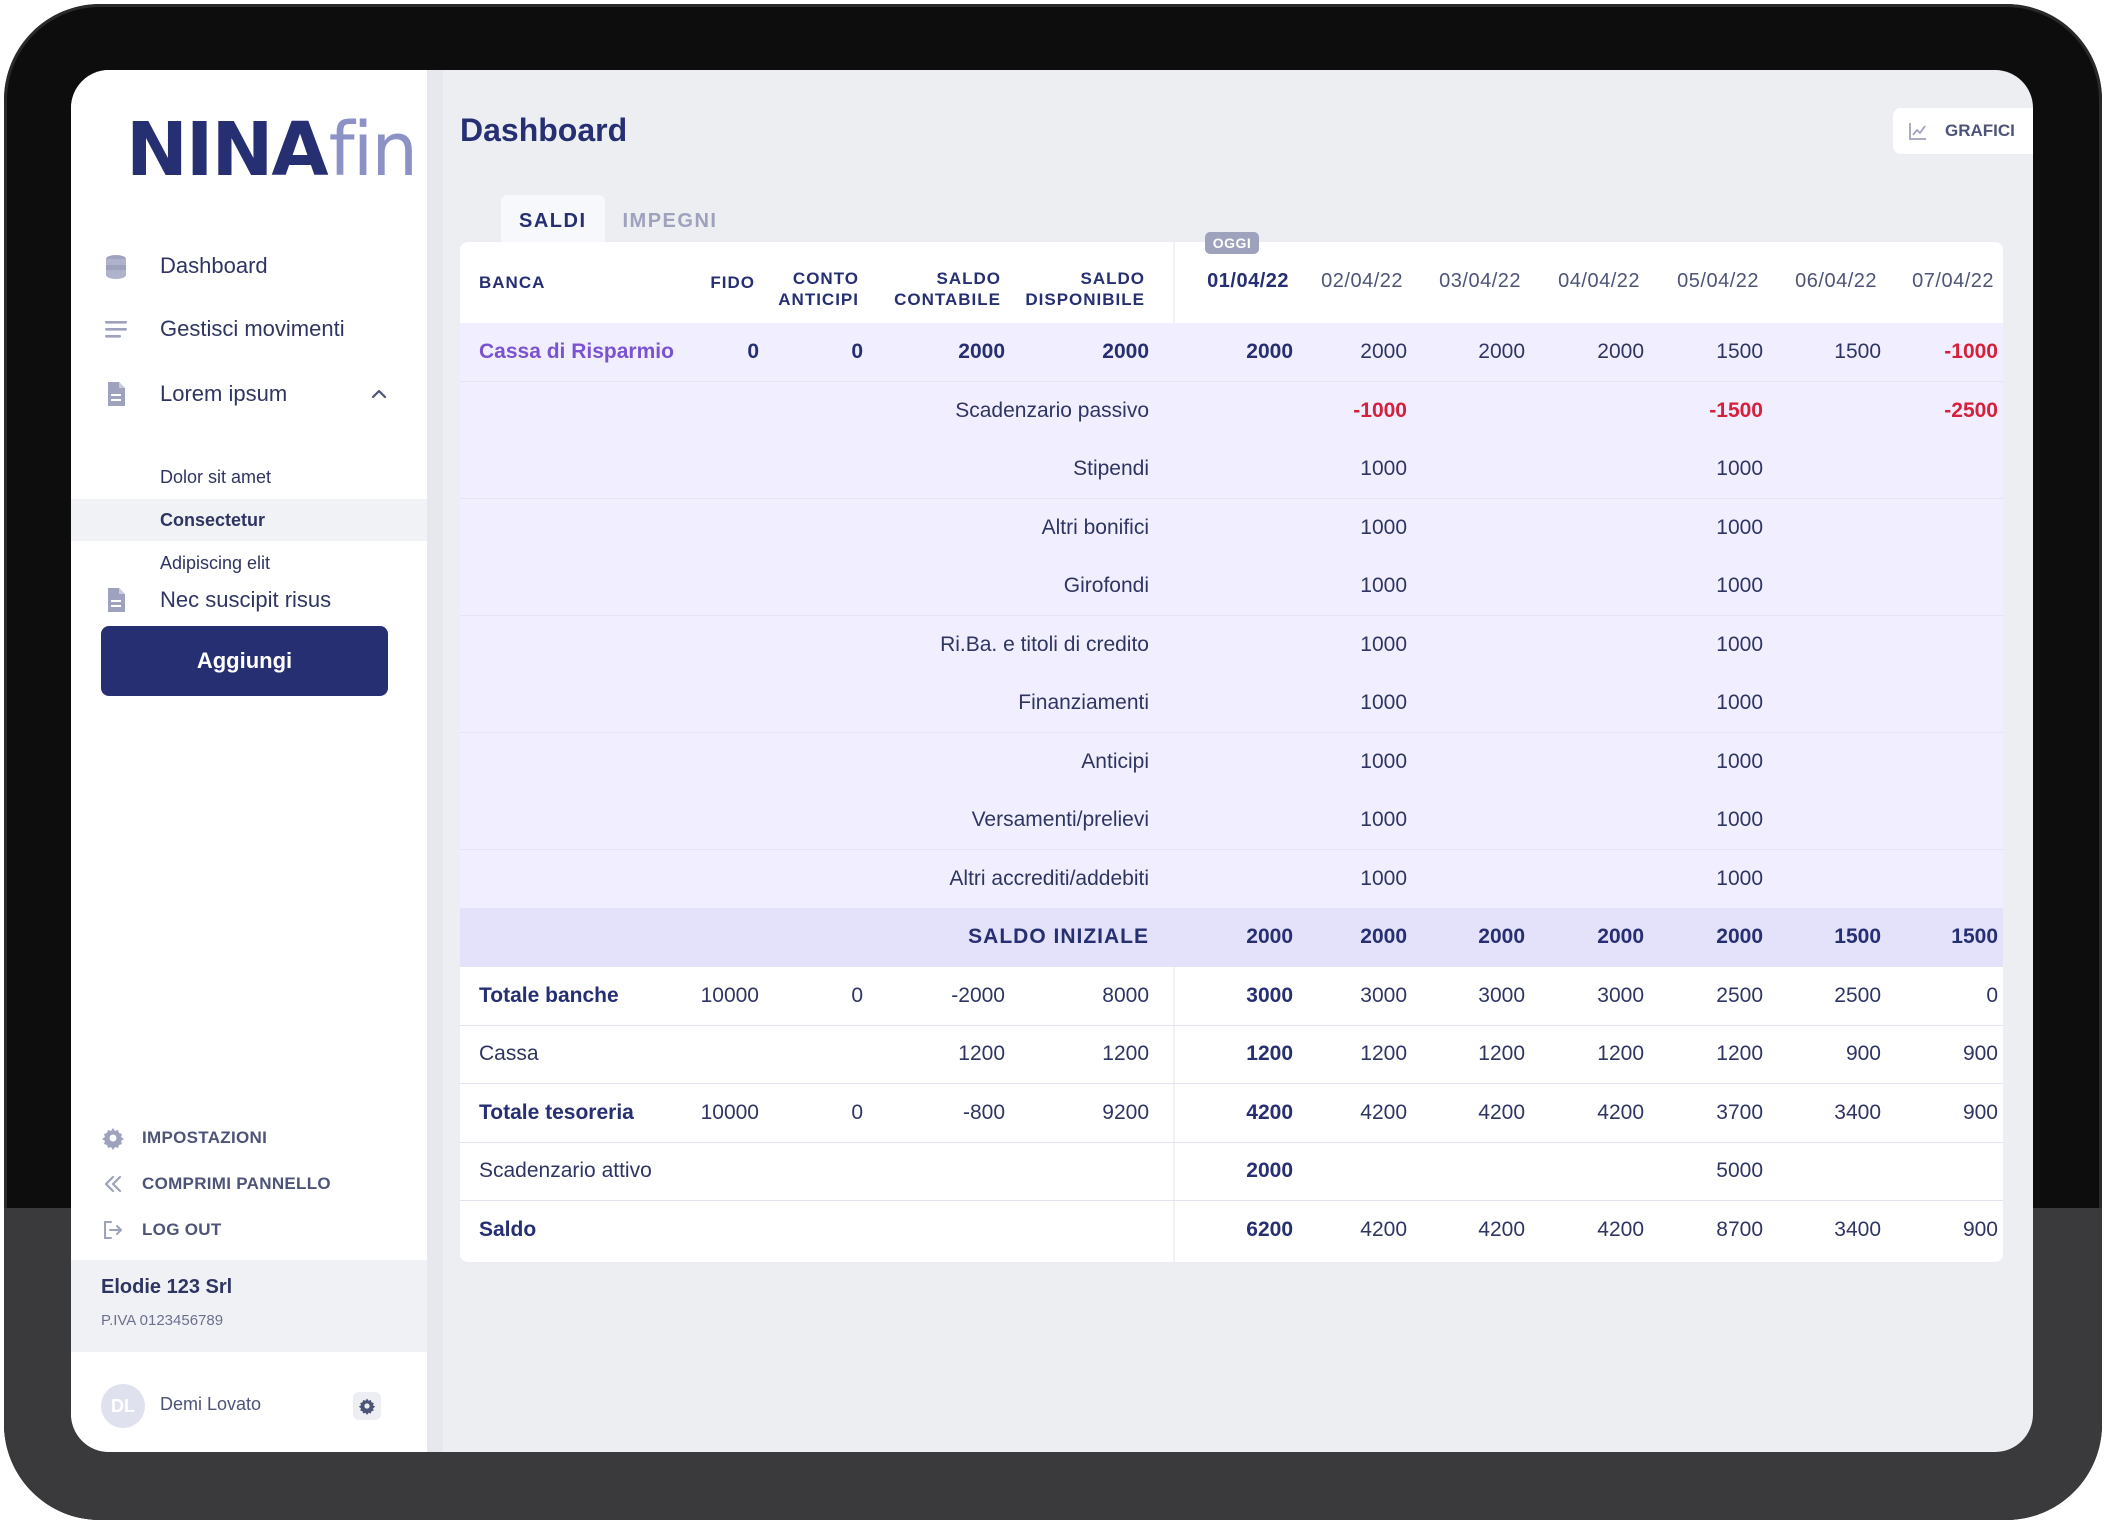 This screenshot has height=1525, width=2106. I want to click on app-logo: NINA fin, so click(272, 150).